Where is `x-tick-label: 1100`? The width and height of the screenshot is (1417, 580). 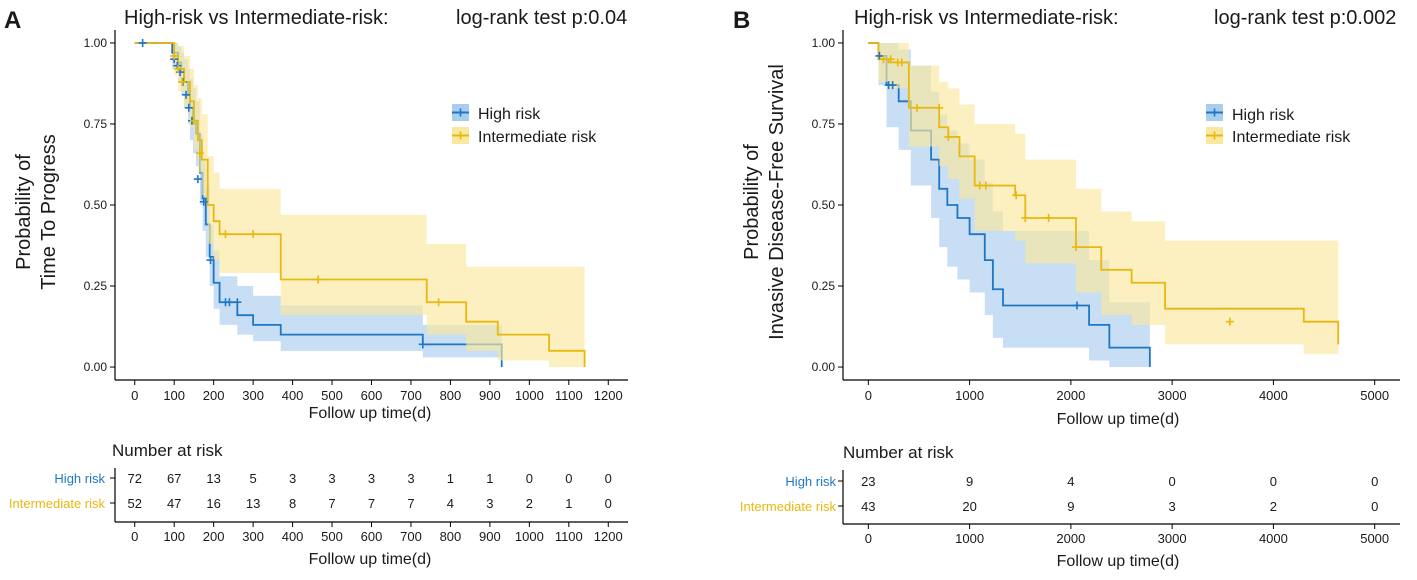
x-tick-label: 1100 is located at coordinates (569, 395).